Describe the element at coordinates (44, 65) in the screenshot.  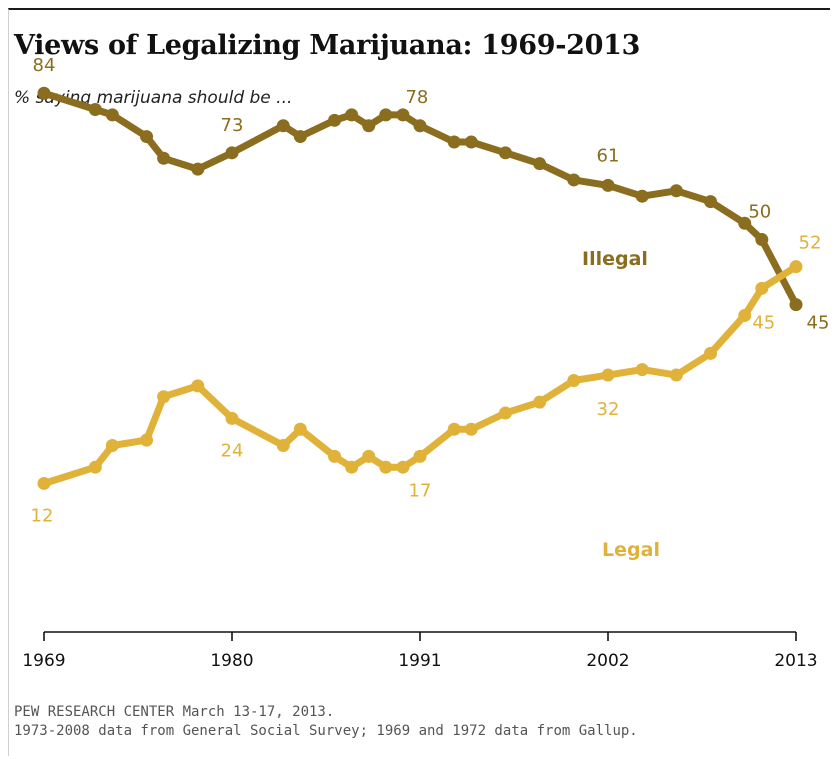
I see `illegal-data-label: 84` at that location.